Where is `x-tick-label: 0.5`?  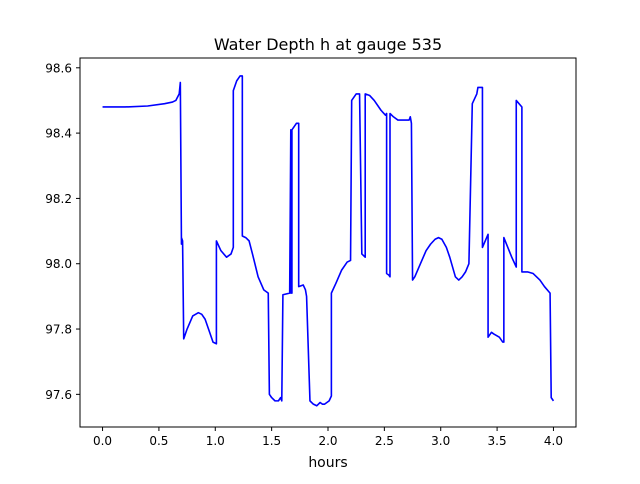 x-tick-label: 0.5 is located at coordinates (158, 441).